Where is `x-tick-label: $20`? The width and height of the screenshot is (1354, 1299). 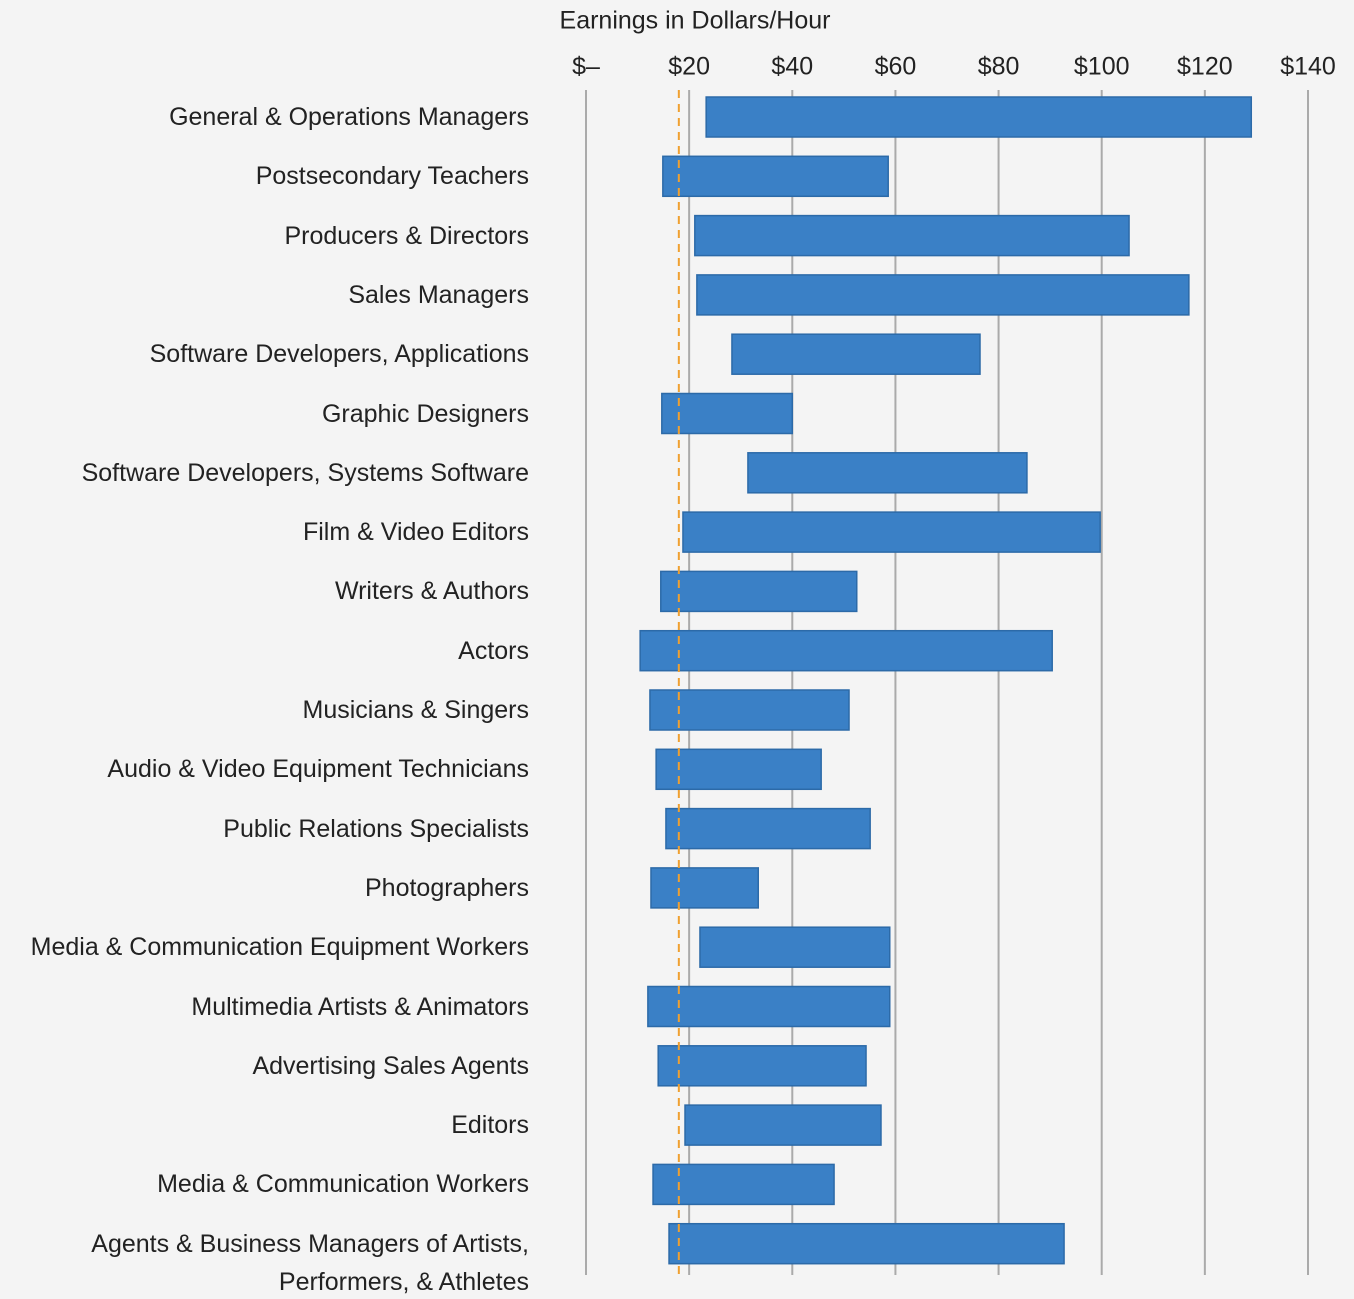
x-tick-label: $20 is located at coordinates (689, 67).